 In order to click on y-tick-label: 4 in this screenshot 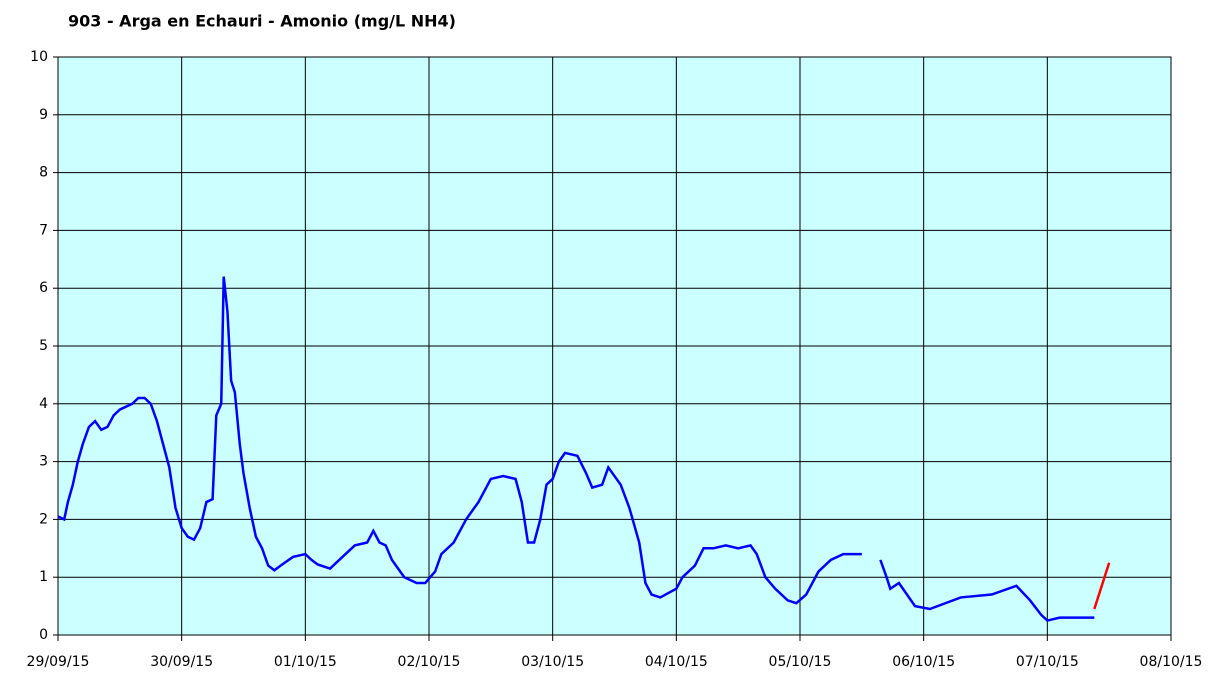, I will do `click(43, 404)`.